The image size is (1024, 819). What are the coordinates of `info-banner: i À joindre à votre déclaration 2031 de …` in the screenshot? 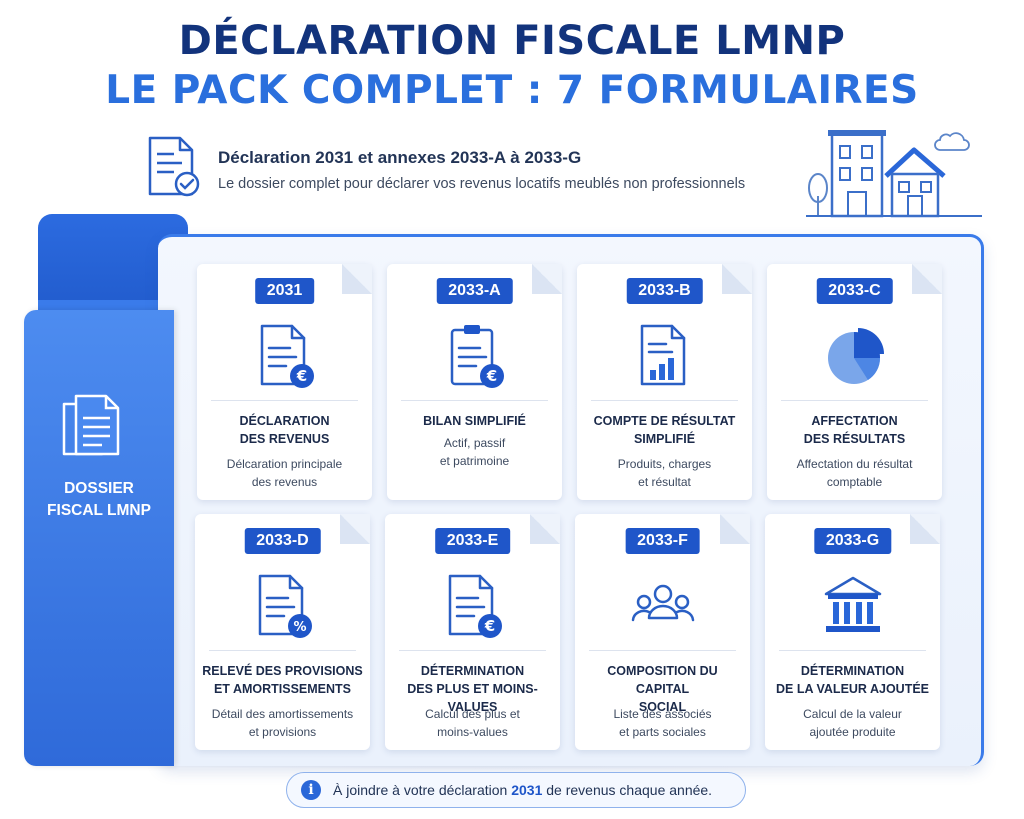 It's located at (516, 790).